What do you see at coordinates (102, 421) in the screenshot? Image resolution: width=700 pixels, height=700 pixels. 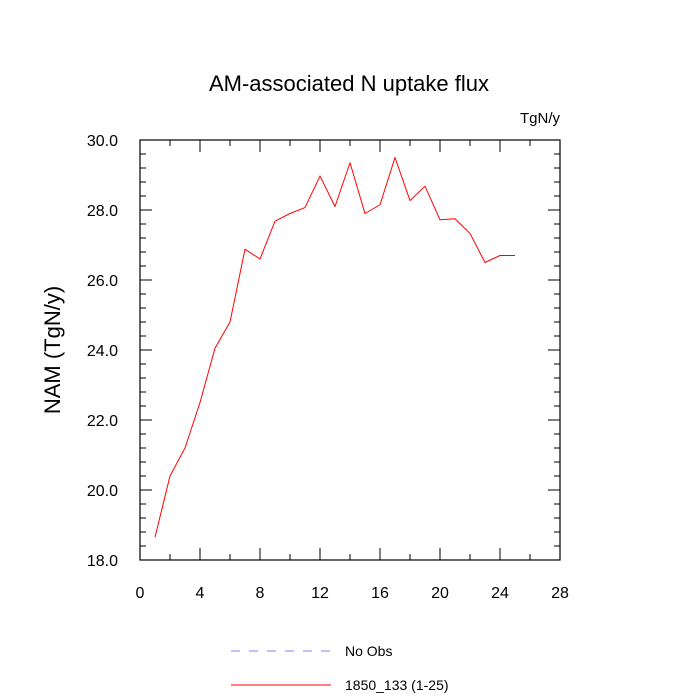 I see `y-tick-label: 22.0` at bounding box center [102, 421].